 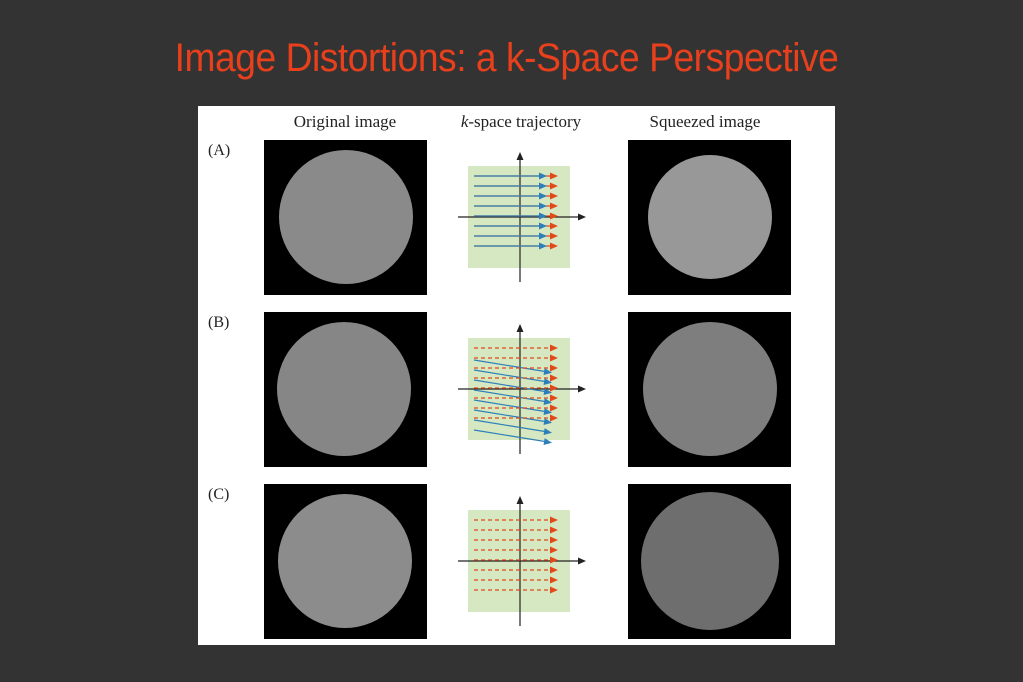 I want to click on kspace-trajectory-c, so click(x=522, y=561).